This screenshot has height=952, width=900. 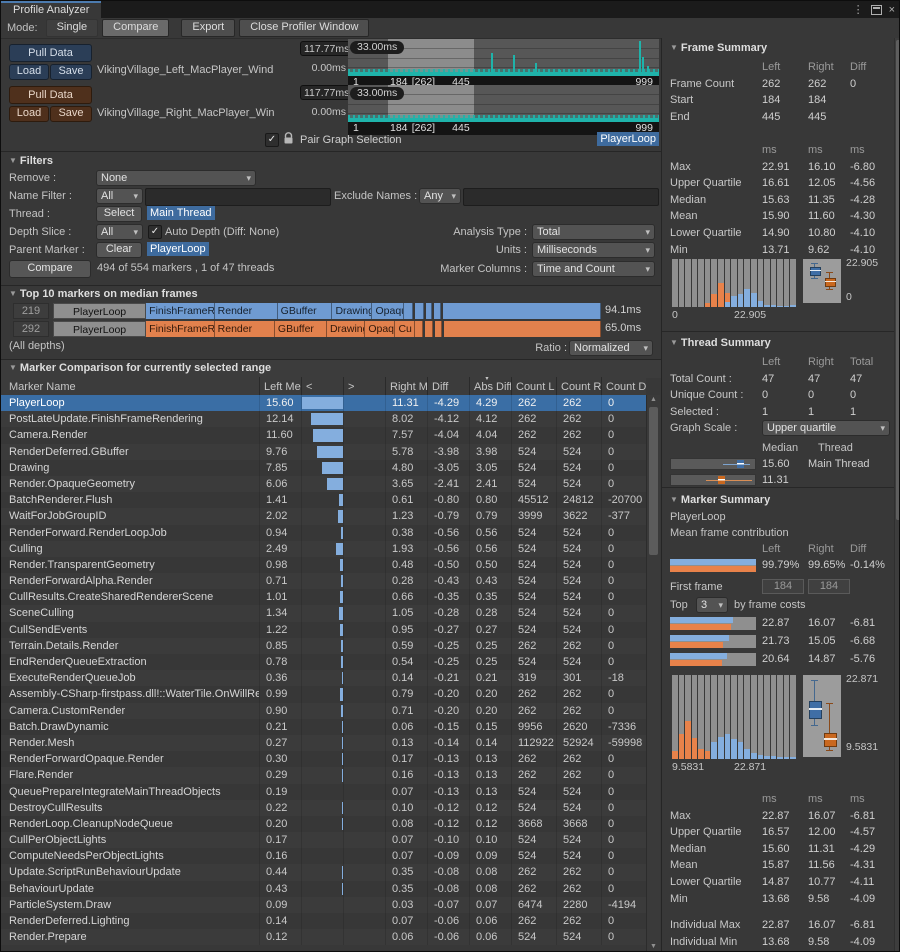 I want to click on column-header-count-l: Count L, so click(x=533, y=386).